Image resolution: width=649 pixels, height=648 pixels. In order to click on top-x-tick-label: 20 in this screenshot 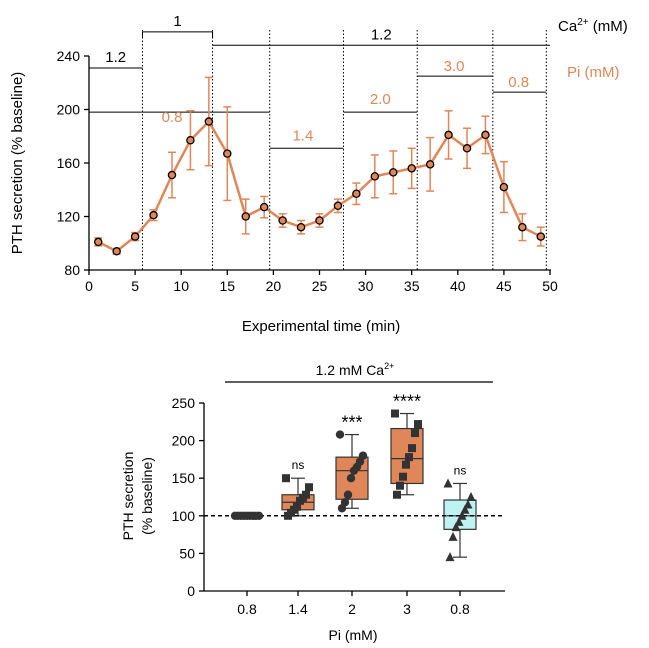, I will do `click(274, 286)`.